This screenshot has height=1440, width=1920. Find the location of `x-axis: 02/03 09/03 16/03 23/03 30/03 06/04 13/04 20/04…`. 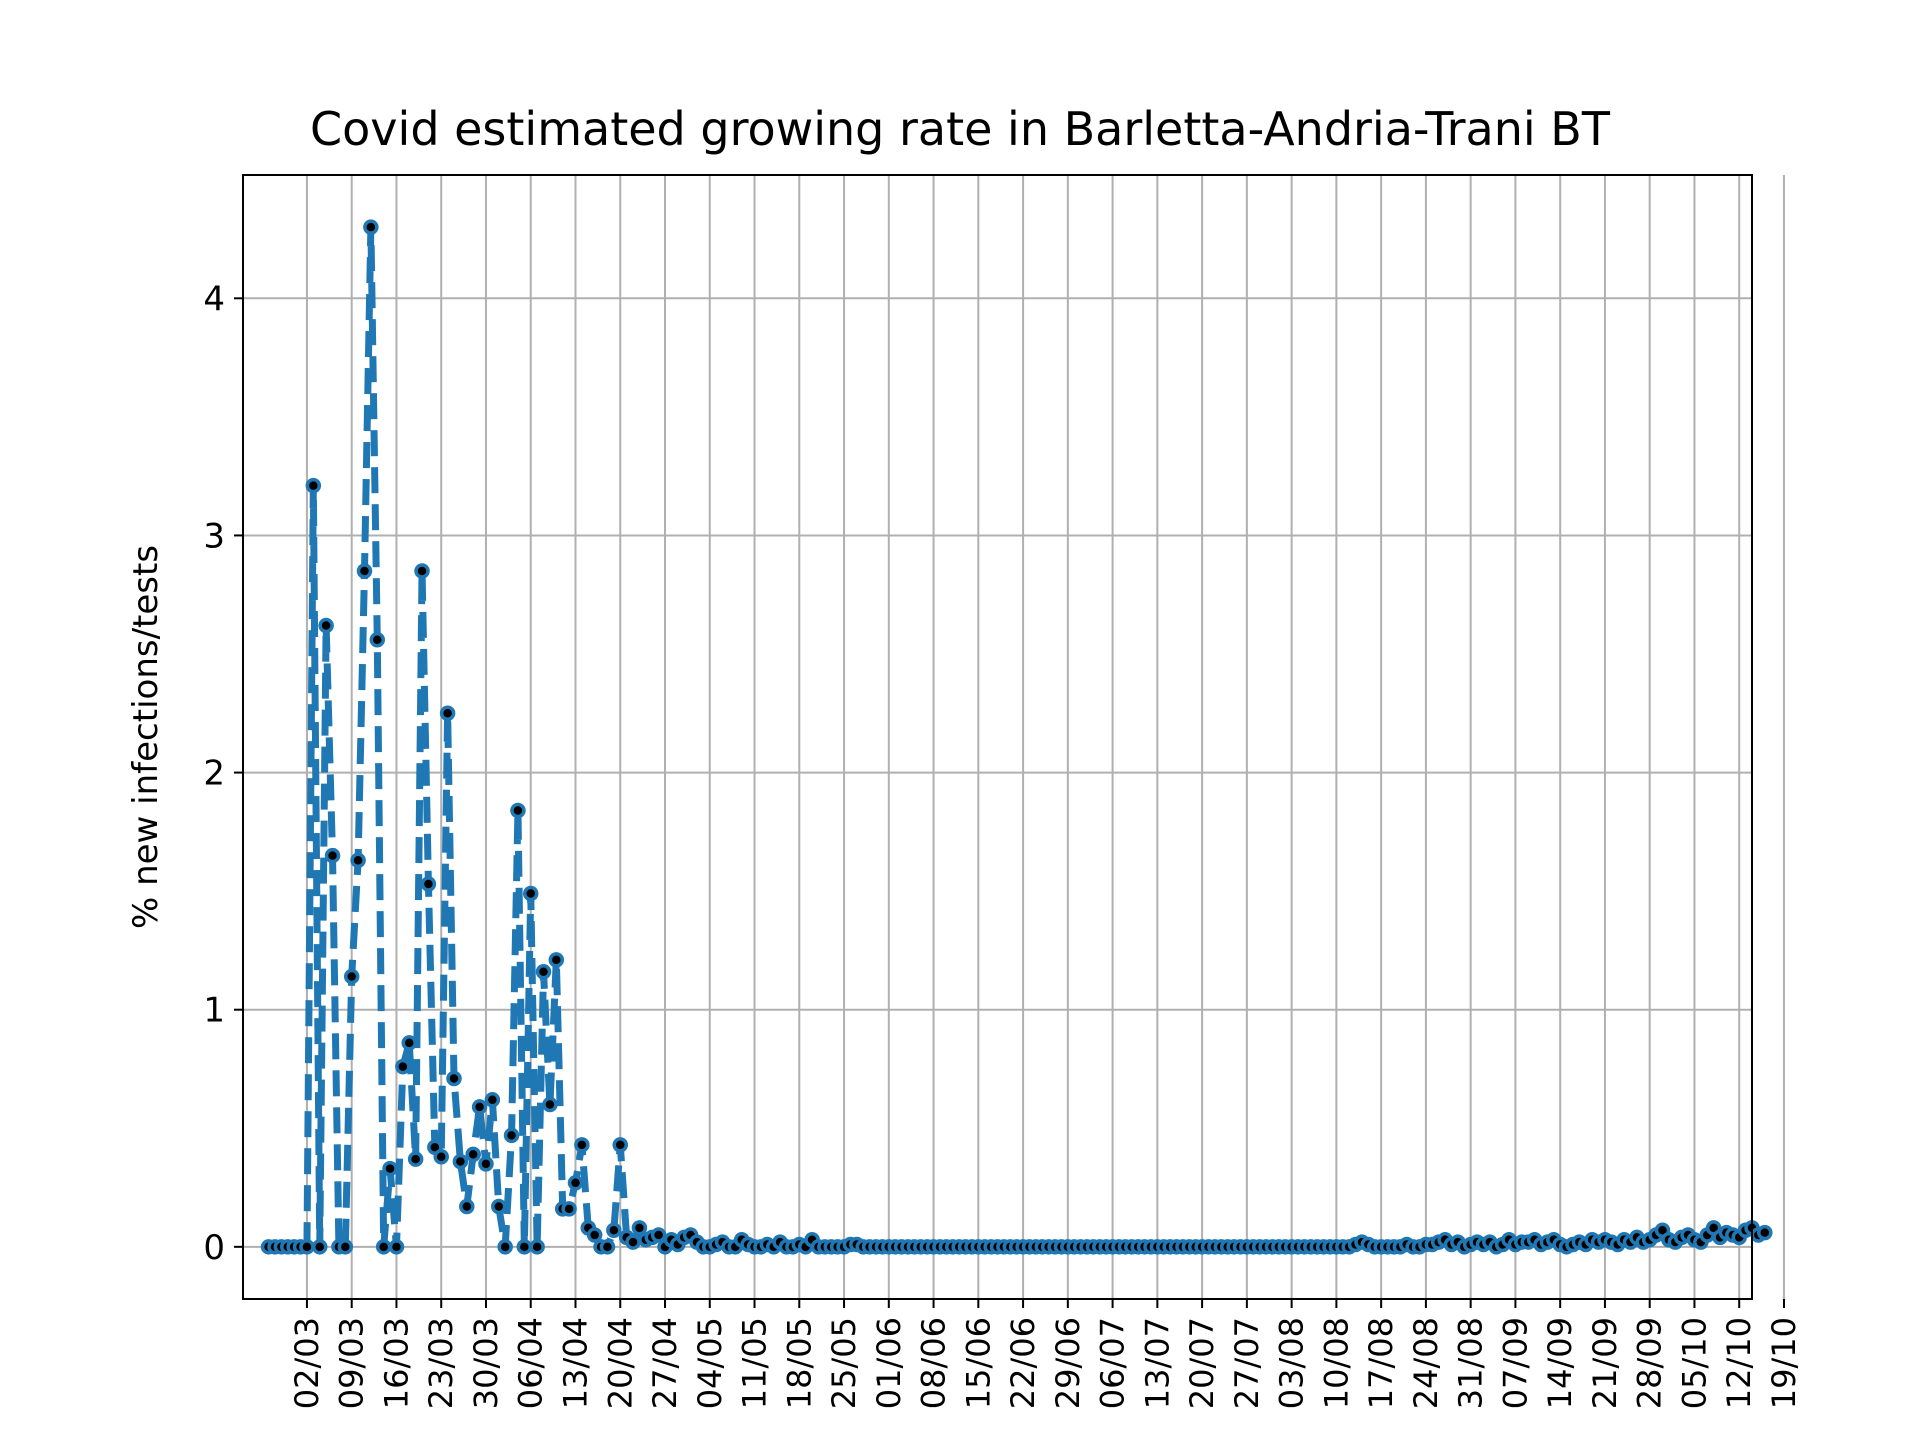

x-axis: 02/03 09/03 16/03 23/03 30/03 06/04 13/04 20/04… is located at coordinates (1045, 1354).